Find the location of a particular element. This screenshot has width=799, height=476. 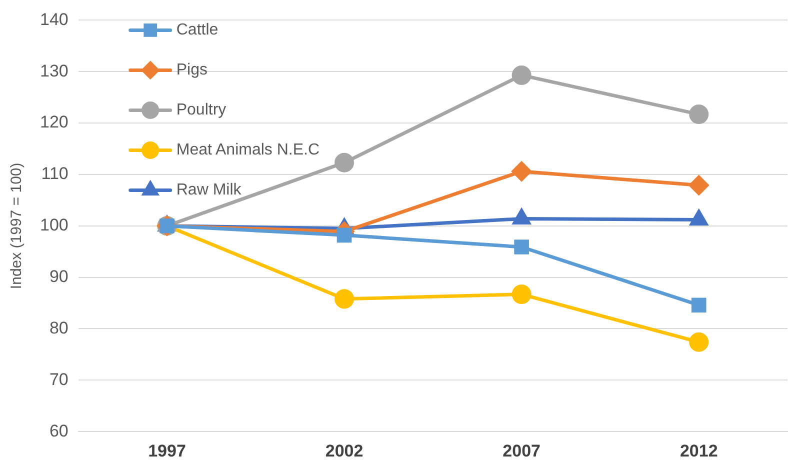

y-tick-label: 70 is located at coordinates (58, 379).